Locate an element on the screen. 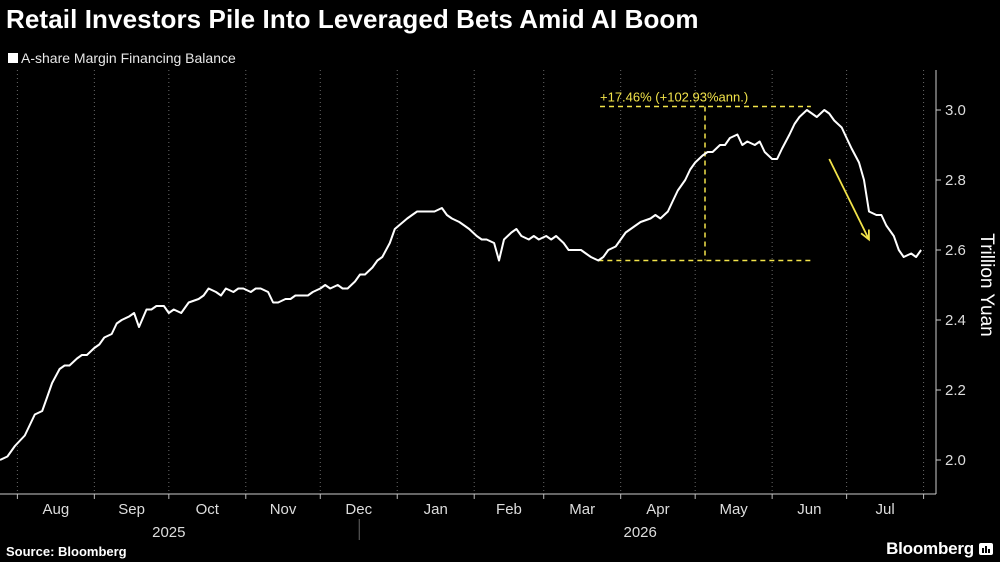  y-axis-label: Trillion Yuan is located at coordinates (986, 285).